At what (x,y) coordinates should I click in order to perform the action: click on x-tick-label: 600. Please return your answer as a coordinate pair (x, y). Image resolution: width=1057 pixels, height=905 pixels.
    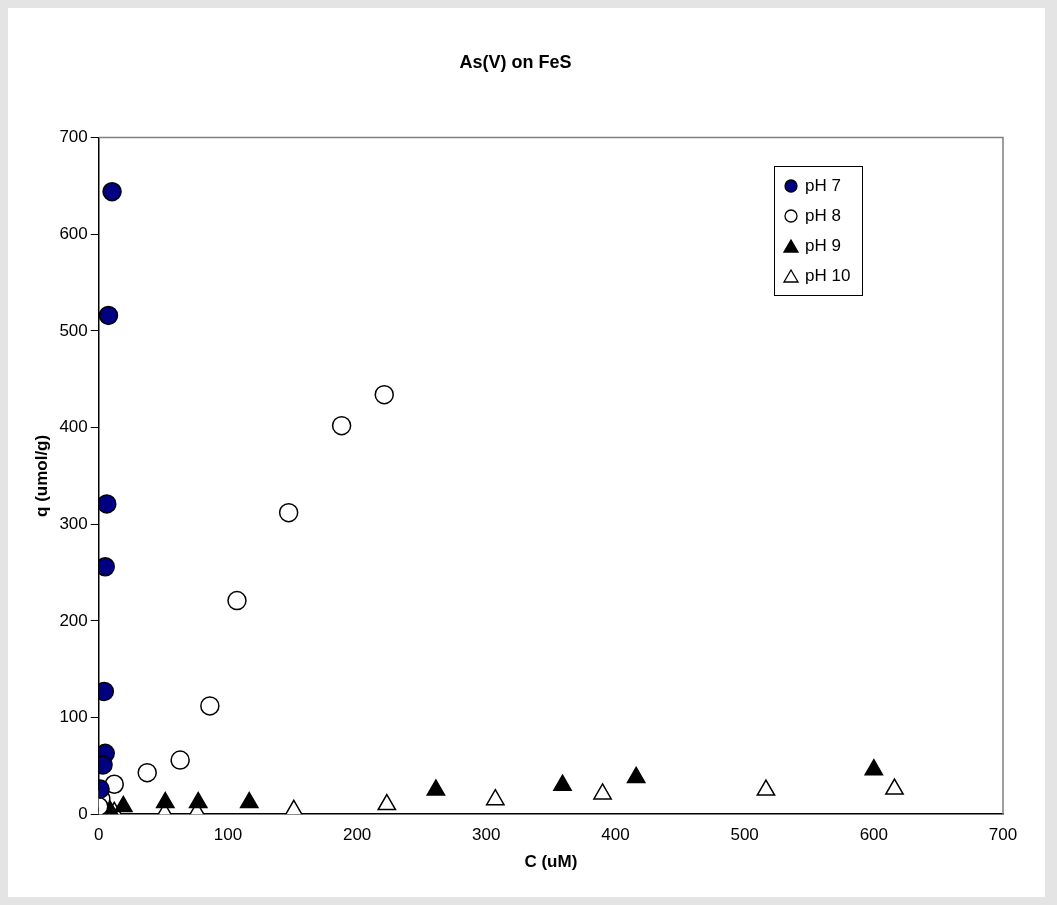
    Looking at the image, I should click on (874, 835).